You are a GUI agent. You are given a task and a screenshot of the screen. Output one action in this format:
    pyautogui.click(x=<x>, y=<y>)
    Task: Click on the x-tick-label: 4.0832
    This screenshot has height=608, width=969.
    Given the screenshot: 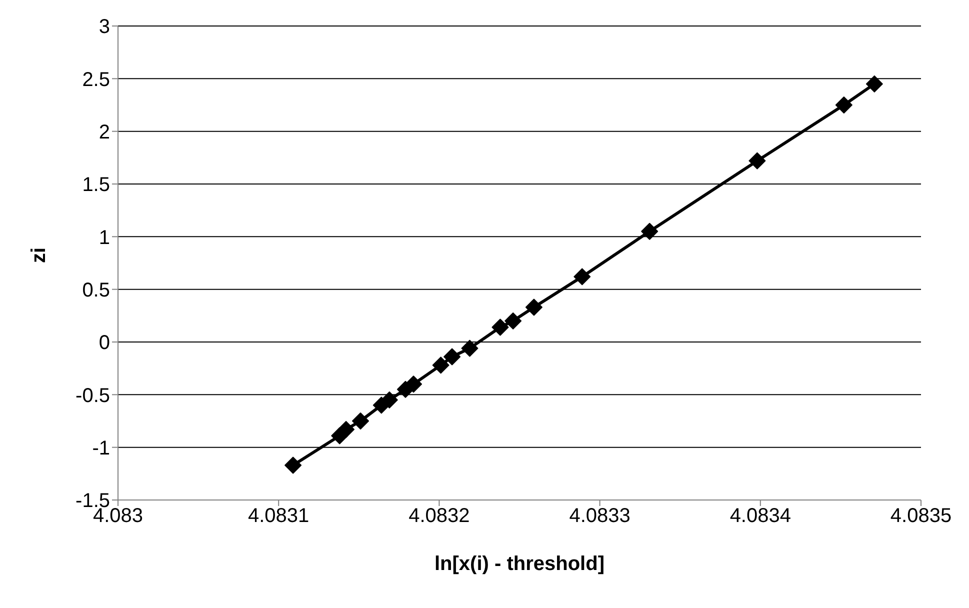 What is the action you would take?
    pyautogui.click(x=439, y=516)
    